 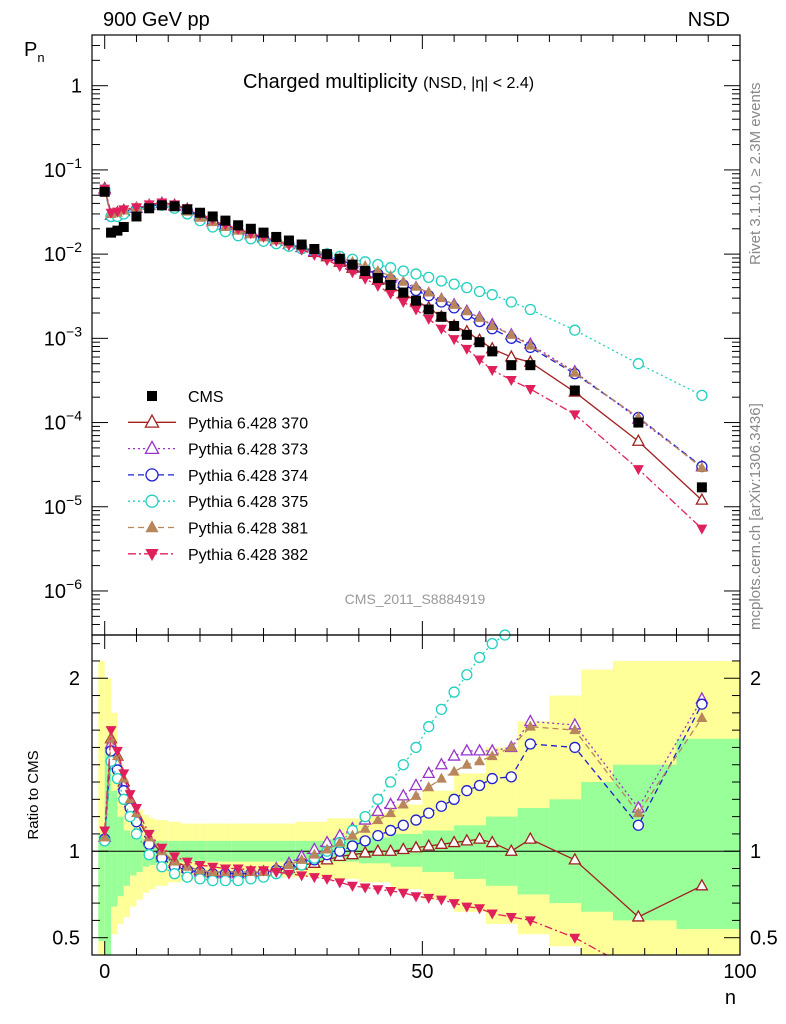 I want to click on legend-item-pythia-6-428-374: Pythia 6.428 374, so click(x=218, y=476).